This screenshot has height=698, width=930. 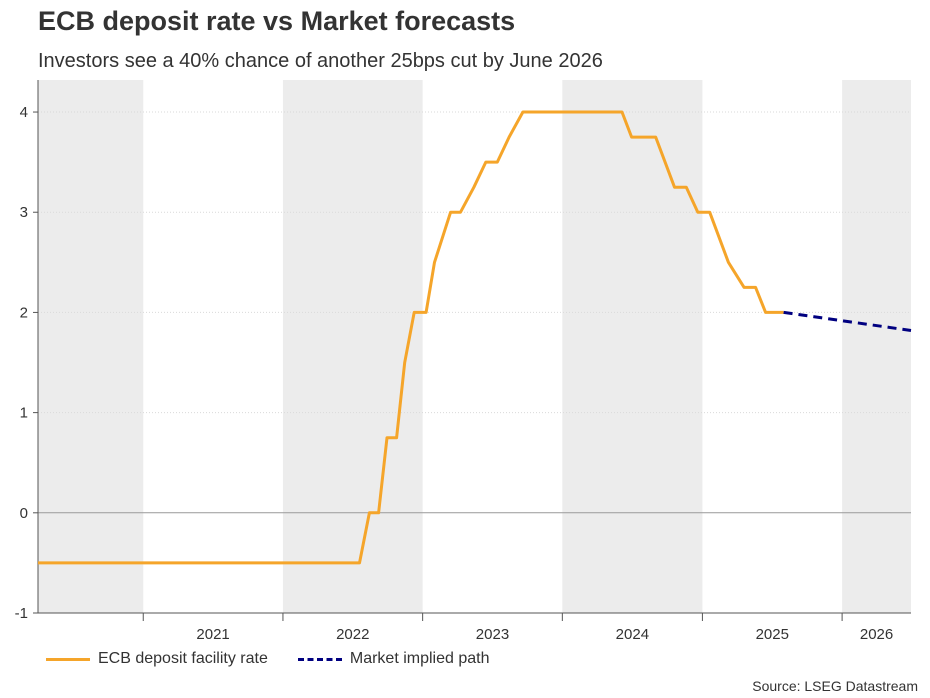 I want to click on x-tick-label: 2023, so click(x=492, y=634).